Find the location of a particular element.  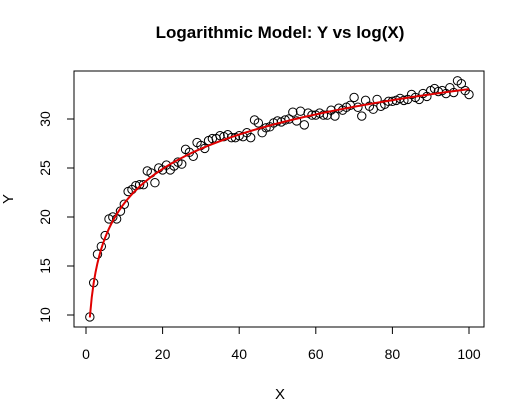

x-tick-label: 80 is located at coordinates (393, 354).